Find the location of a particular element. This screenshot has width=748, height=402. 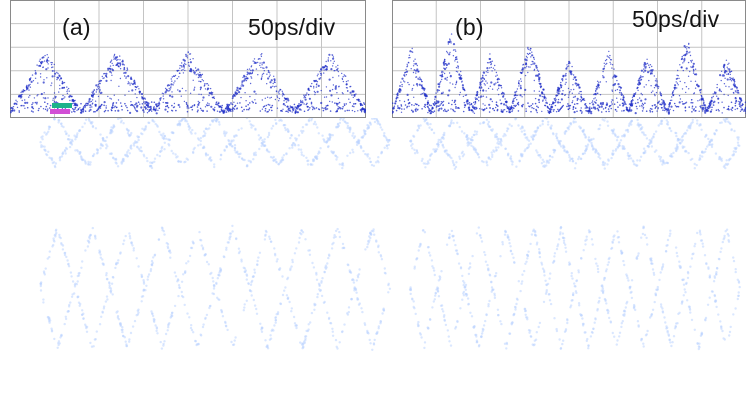

grid is located at coordinates (188, 59).